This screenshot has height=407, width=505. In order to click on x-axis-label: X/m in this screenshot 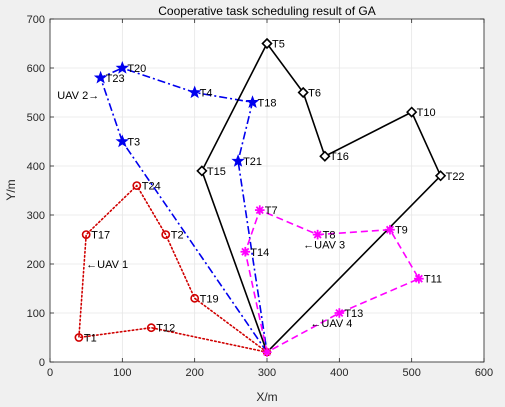, I will do `click(266, 397)`.